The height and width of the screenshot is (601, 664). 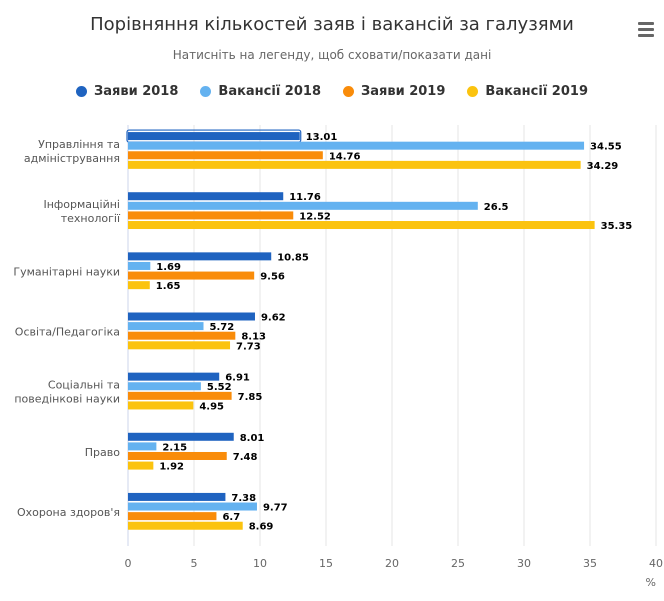 I want to click on category-label: Право, so click(x=102, y=452).